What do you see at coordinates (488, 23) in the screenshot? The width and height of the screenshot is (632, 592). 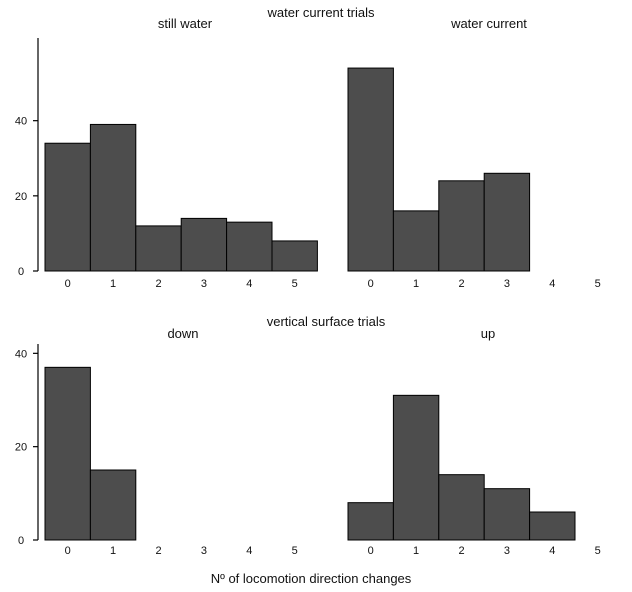 I see `series-label-water-current: water current` at bounding box center [488, 23].